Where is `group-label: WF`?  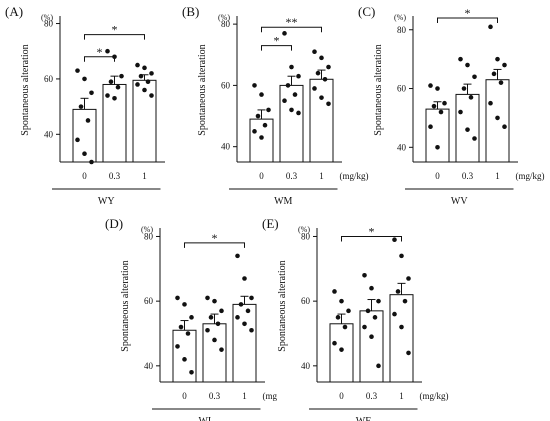
group-label: WF is located at coordinates (363, 418).